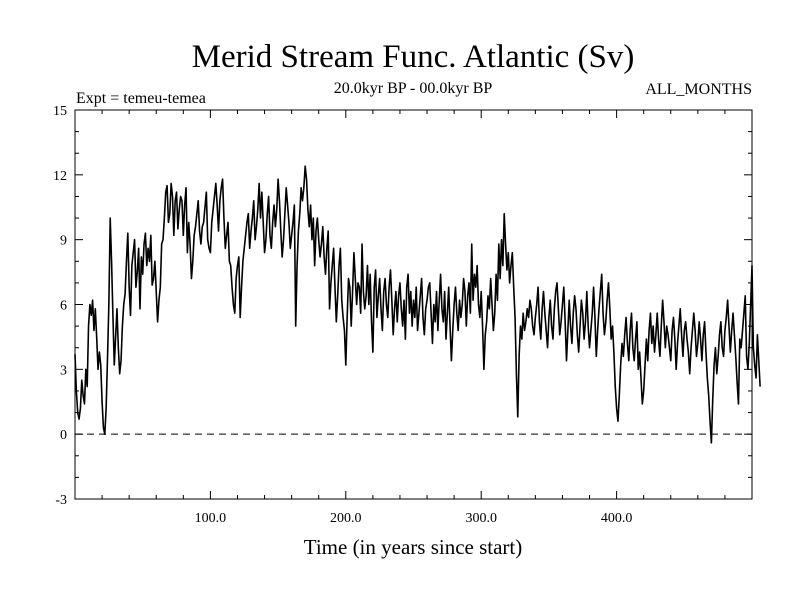  What do you see at coordinates (481, 518) in the screenshot?
I see `x-tick-label: 300.0` at bounding box center [481, 518].